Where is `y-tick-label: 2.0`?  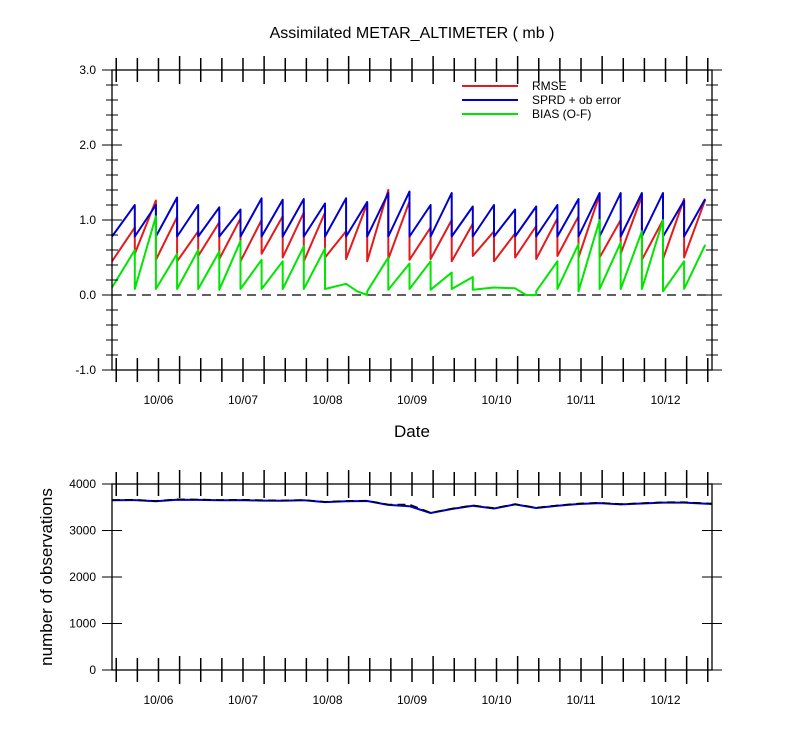
y-tick-label: 2.0 is located at coordinates (87, 145).